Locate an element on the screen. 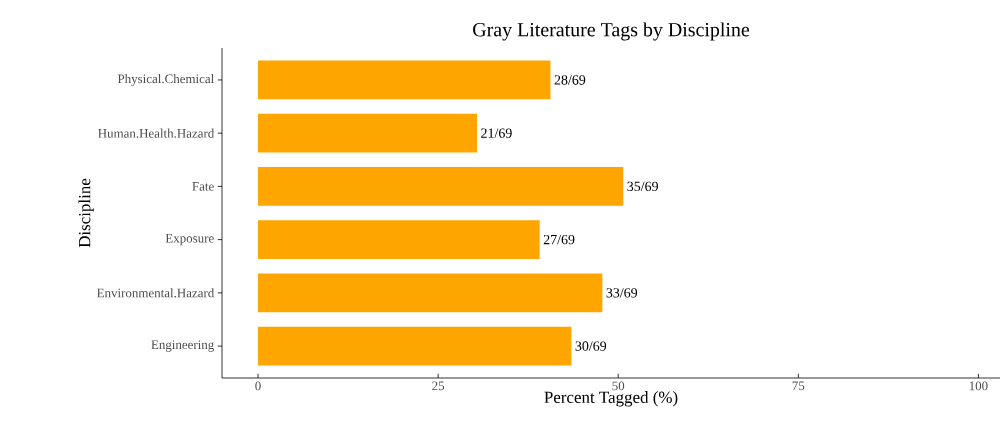 This screenshot has width=1002, height=432. y-tick-label: Fate is located at coordinates (203, 186).